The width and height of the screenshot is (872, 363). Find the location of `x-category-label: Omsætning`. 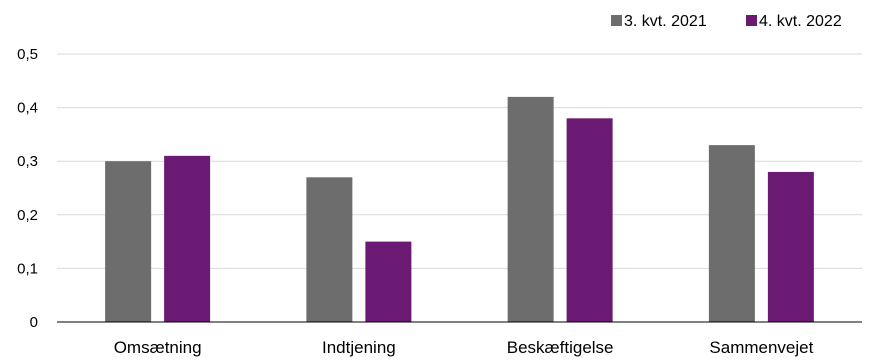

x-category-label: Omsætning is located at coordinates (158, 347).